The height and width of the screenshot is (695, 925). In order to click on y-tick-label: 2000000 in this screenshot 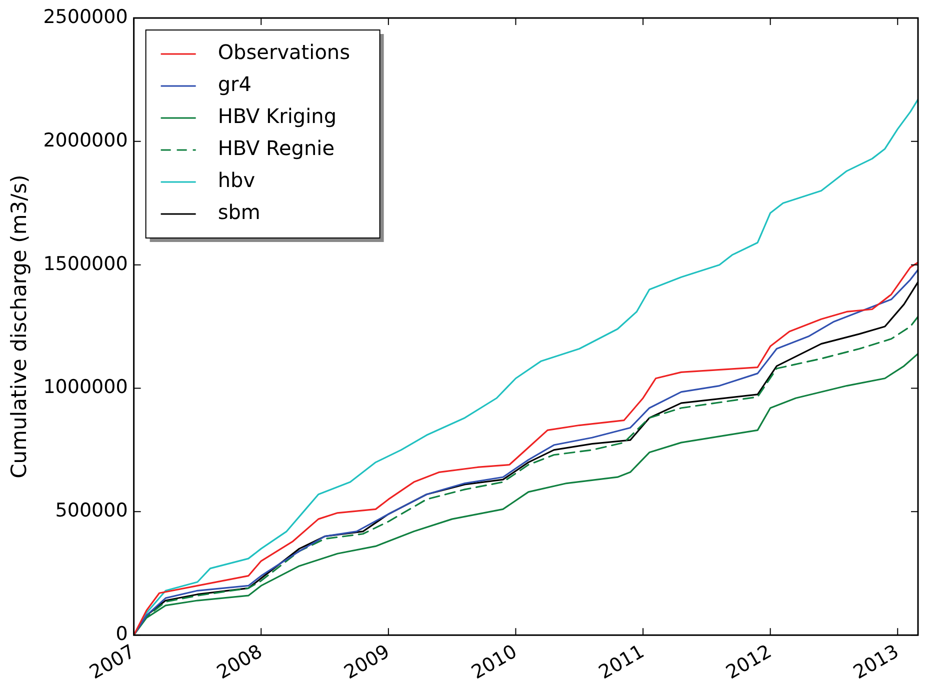, I will do `click(85, 140)`.